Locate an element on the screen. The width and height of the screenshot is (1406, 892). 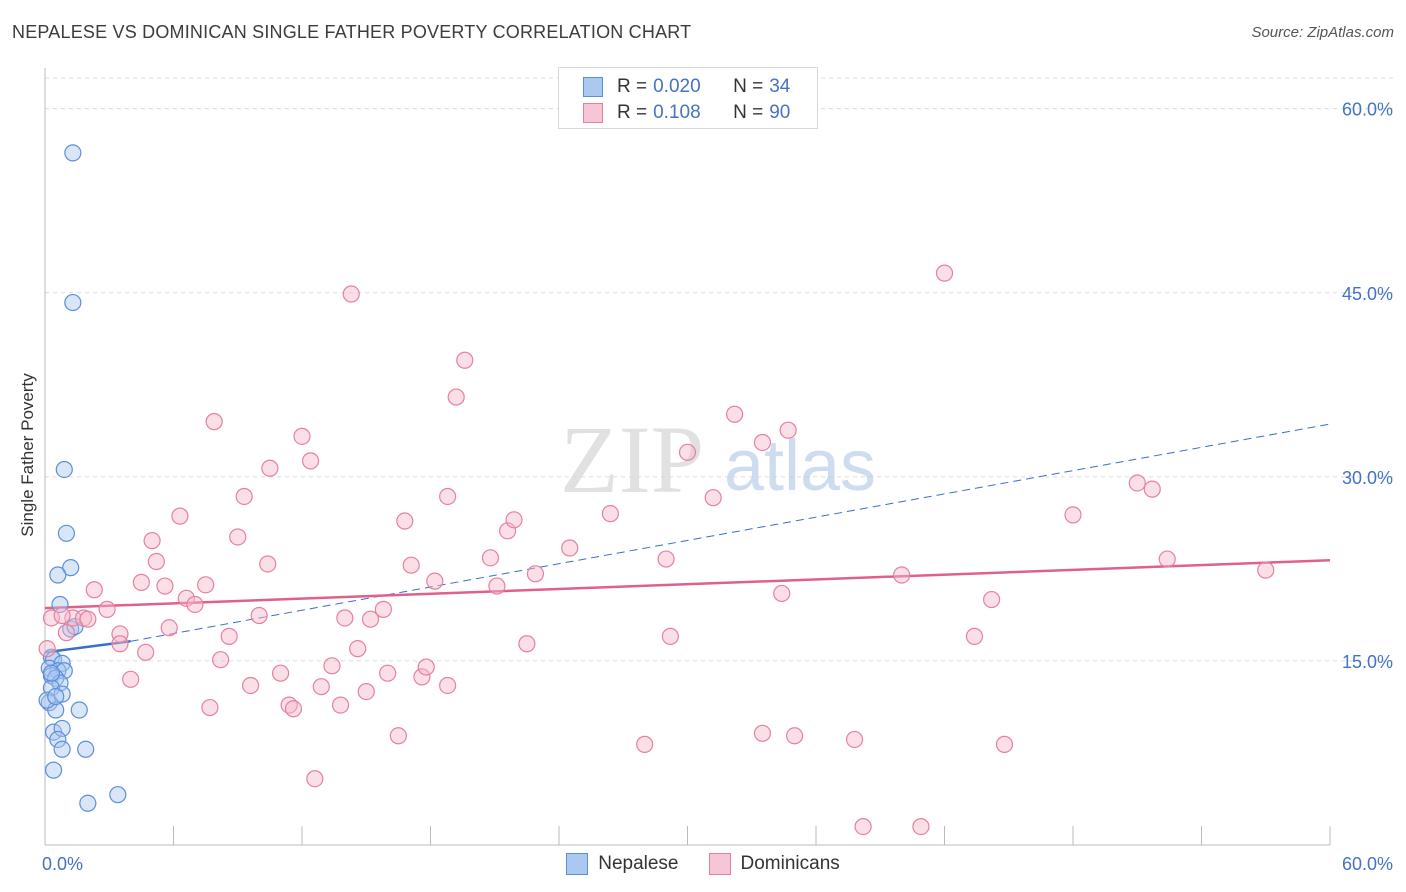
correlation-legend: R = 0.020 N = 34 R = 0.108 N = 90 is located at coordinates (688, 98).